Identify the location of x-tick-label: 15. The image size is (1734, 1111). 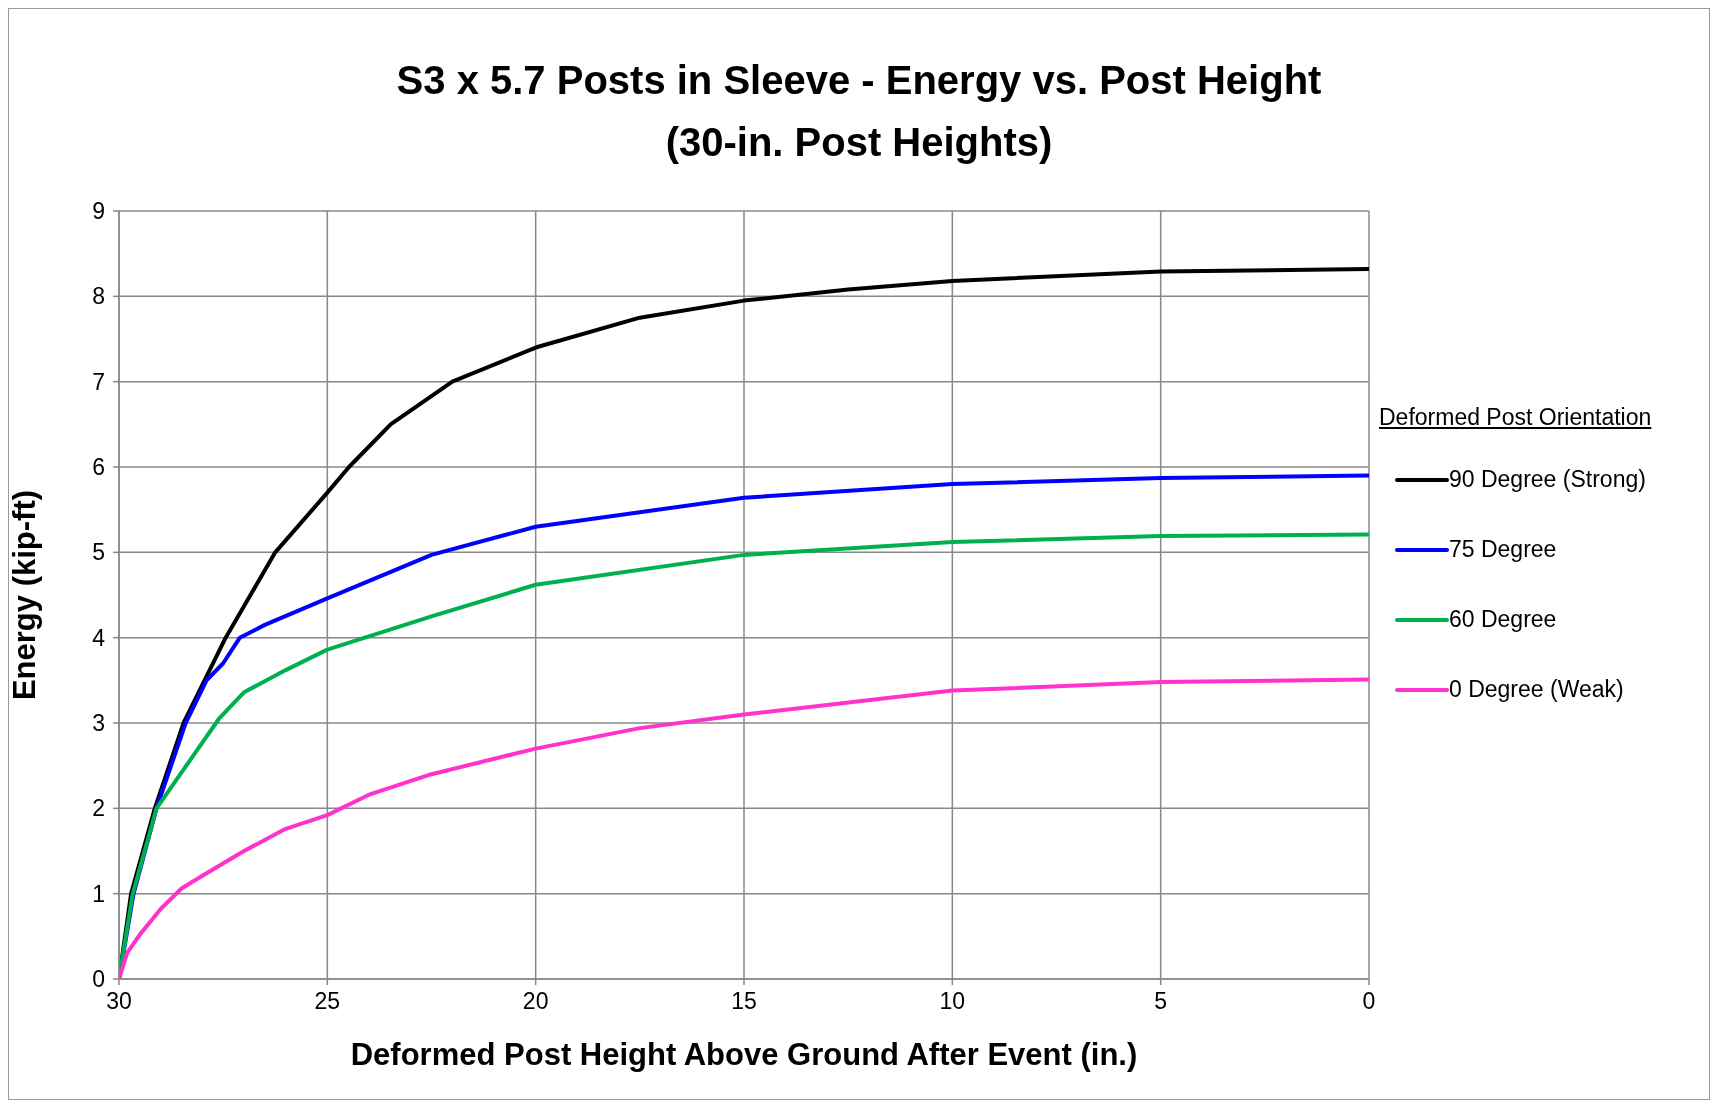
(744, 1001).